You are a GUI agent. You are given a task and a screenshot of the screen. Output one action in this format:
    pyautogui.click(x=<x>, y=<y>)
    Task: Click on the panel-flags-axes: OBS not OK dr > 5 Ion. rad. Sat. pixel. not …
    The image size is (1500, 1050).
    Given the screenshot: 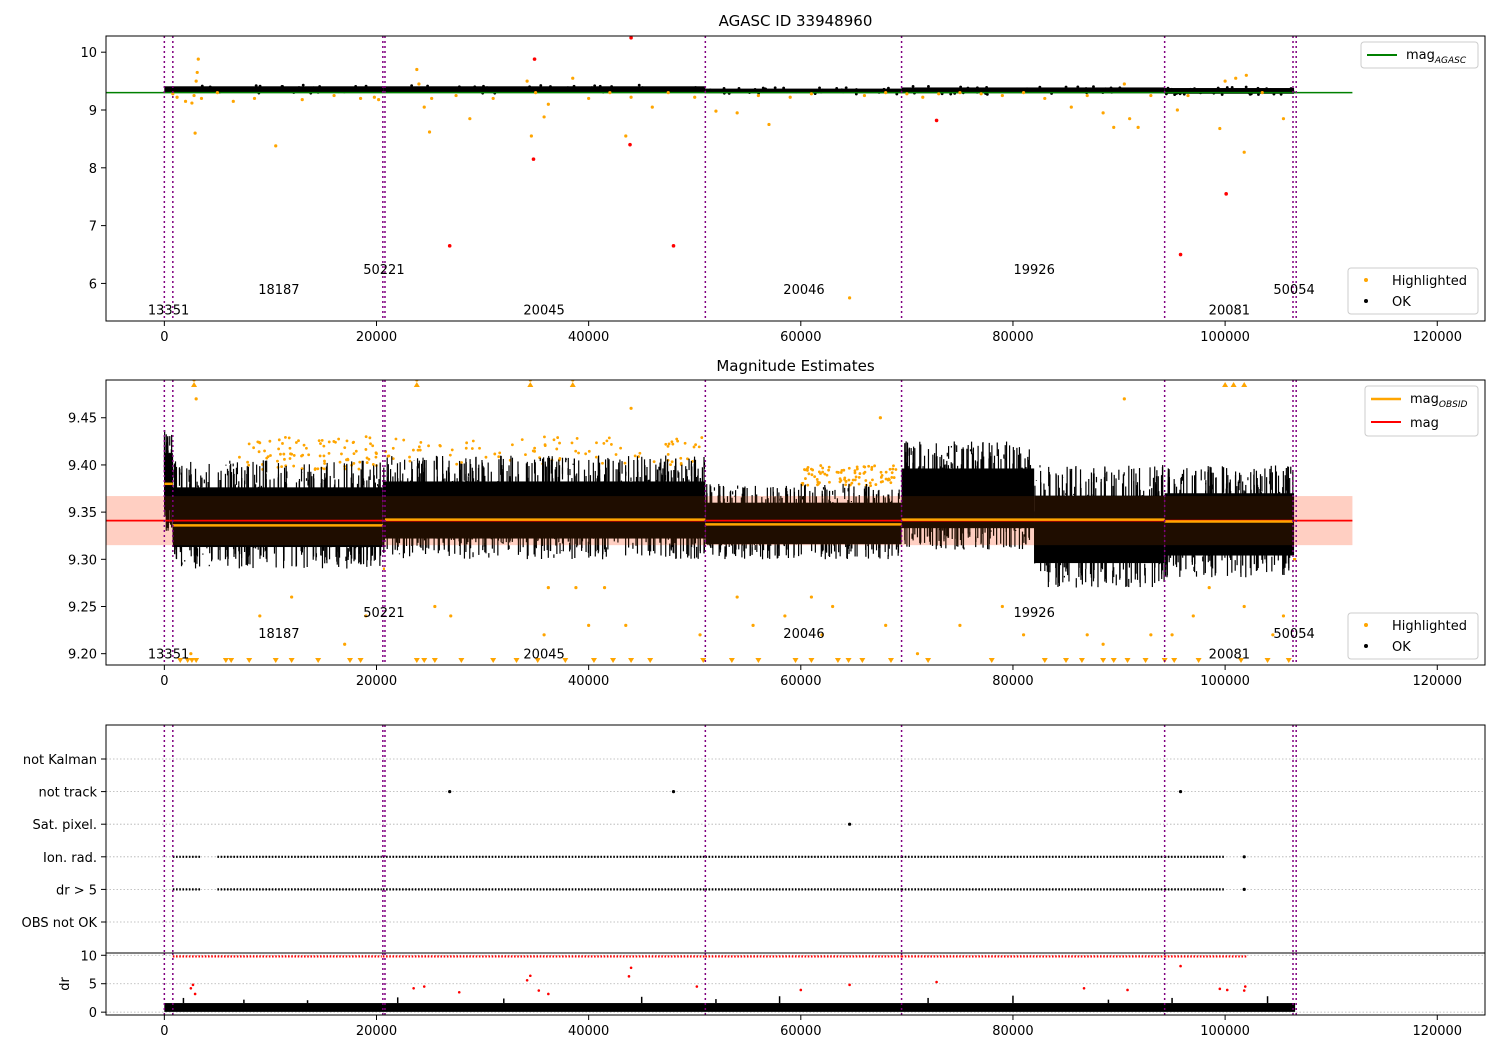 What is the action you would take?
    pyautogui.click(x=64, y=842)
    